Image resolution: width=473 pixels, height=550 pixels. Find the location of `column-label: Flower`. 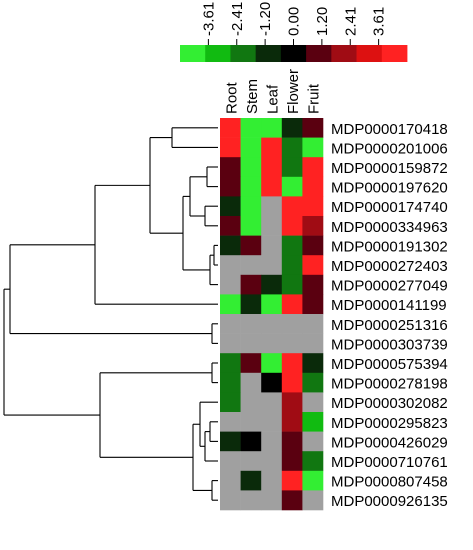

column-label: Flower is located at coordinates (293, 91).